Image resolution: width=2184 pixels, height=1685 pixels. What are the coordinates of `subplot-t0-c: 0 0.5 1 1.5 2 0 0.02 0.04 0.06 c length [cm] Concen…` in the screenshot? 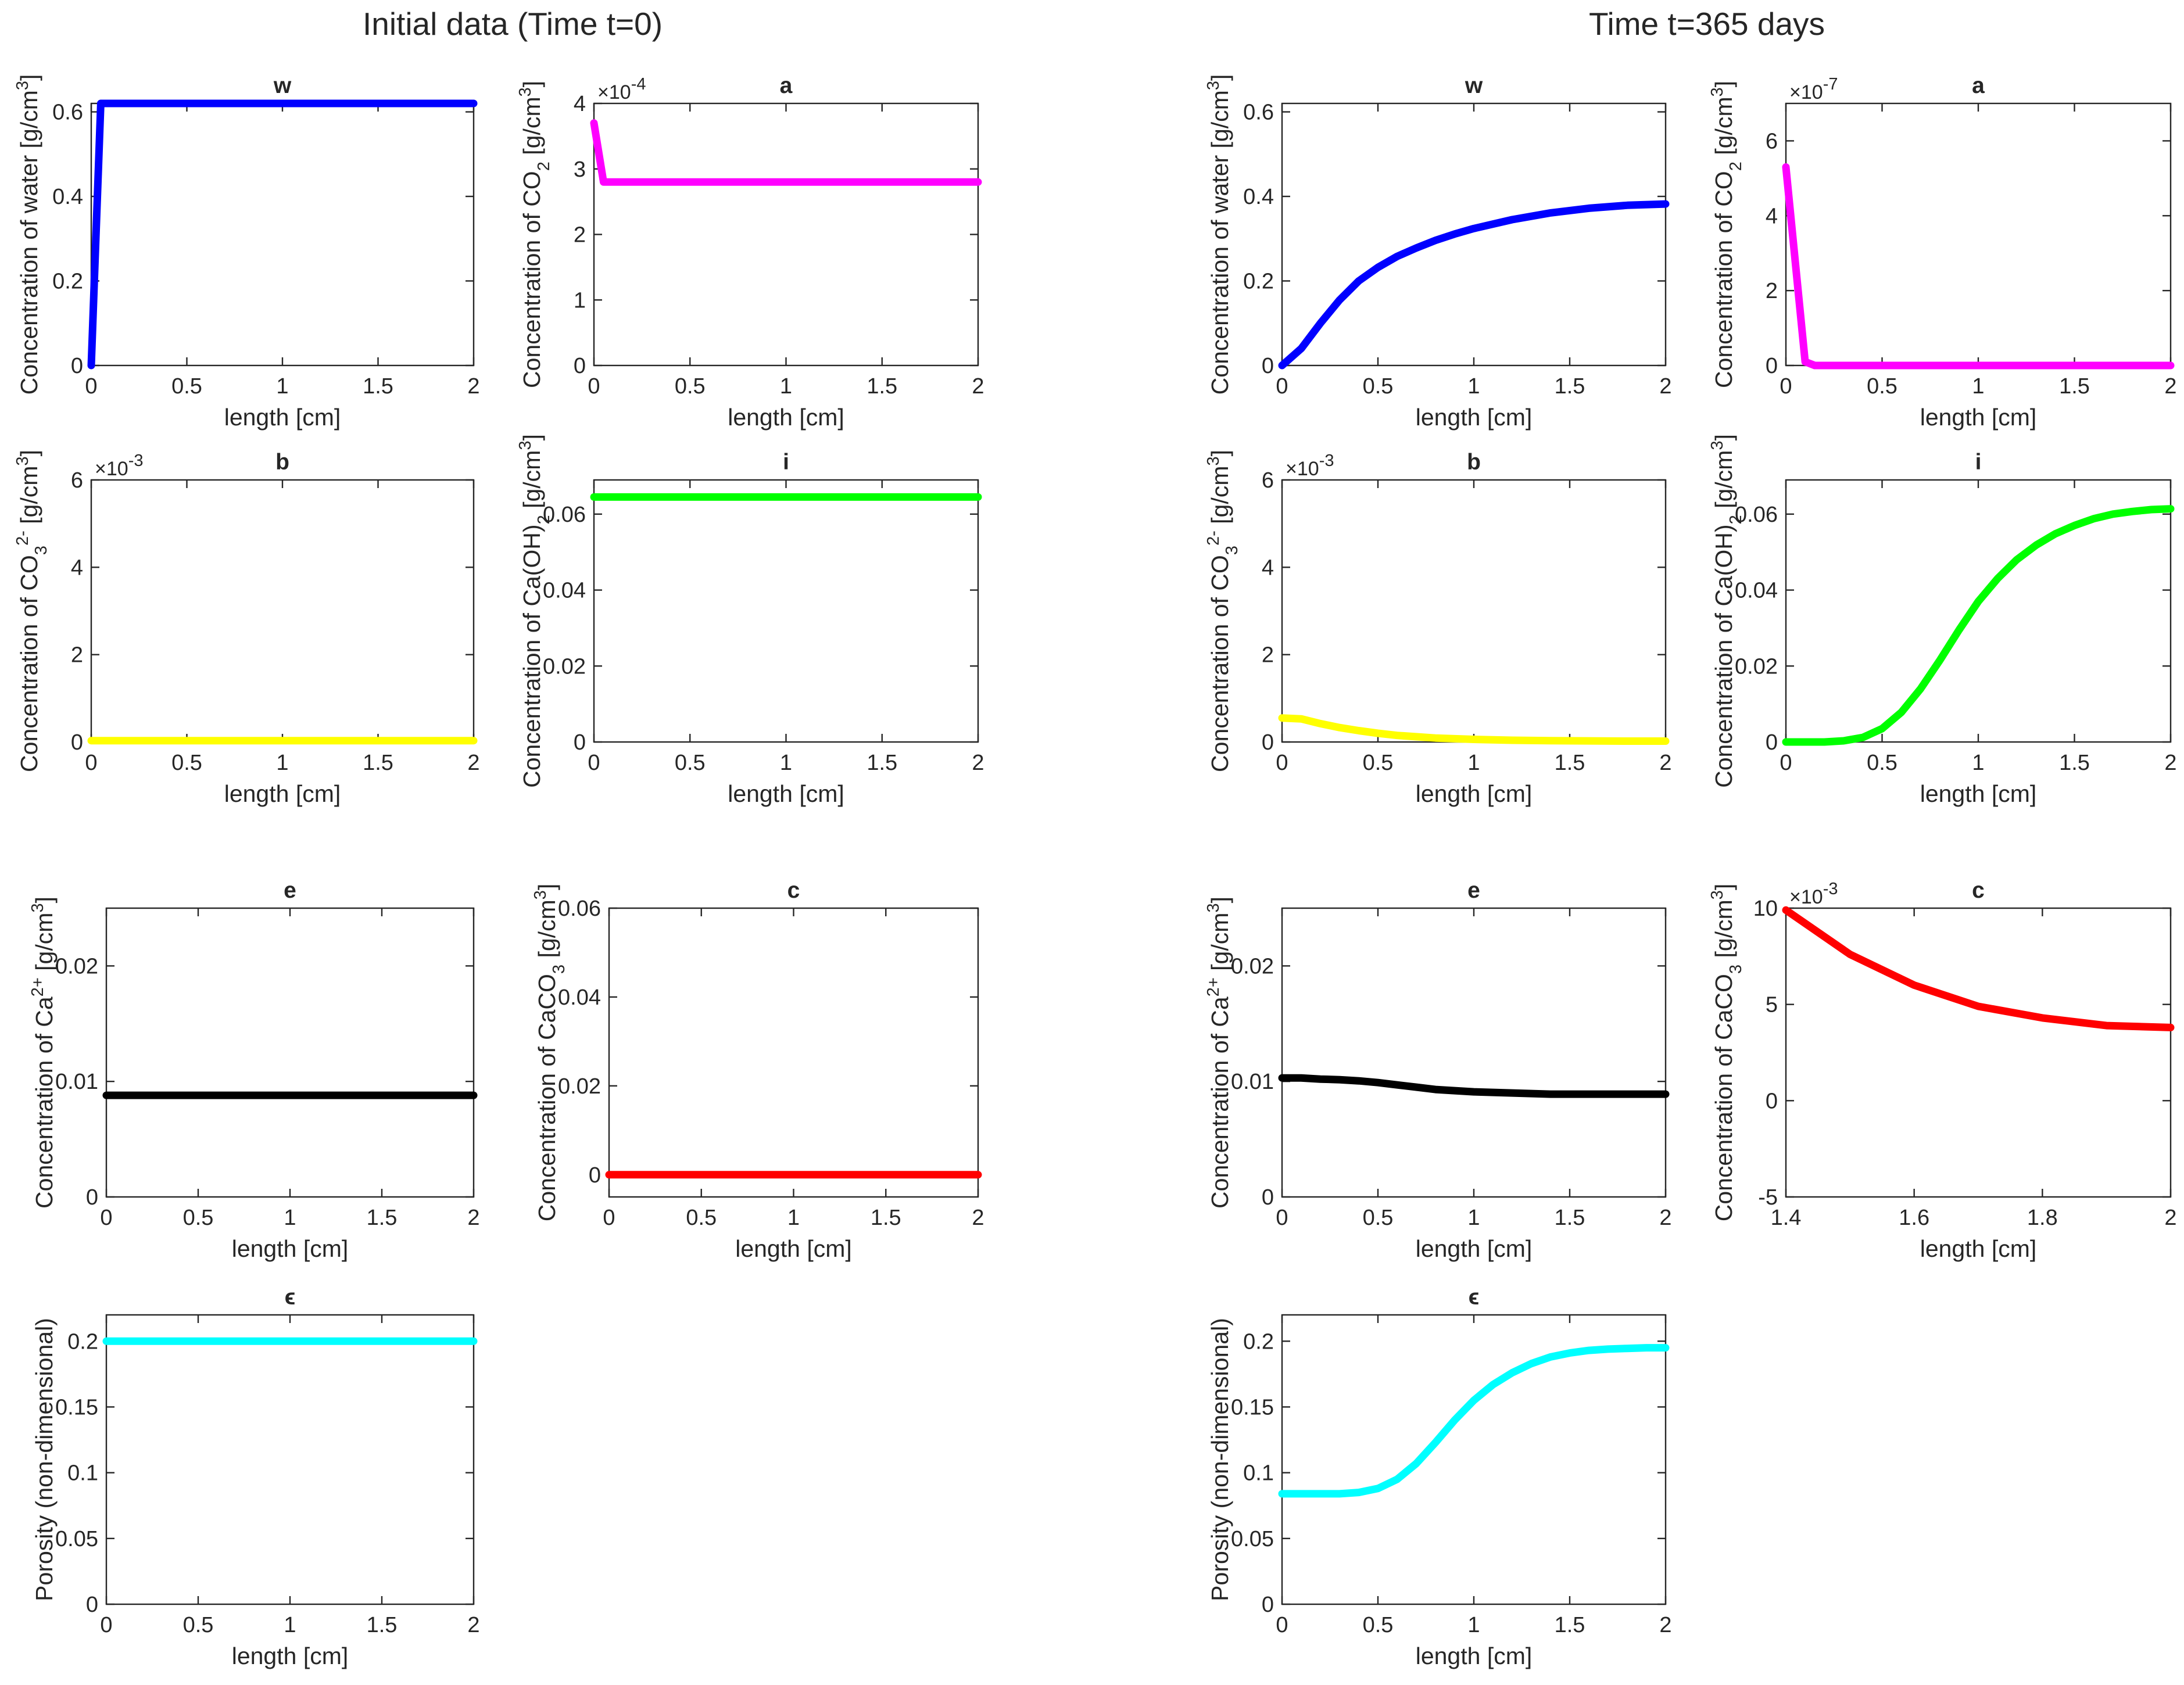 It's located at (758, 1070).